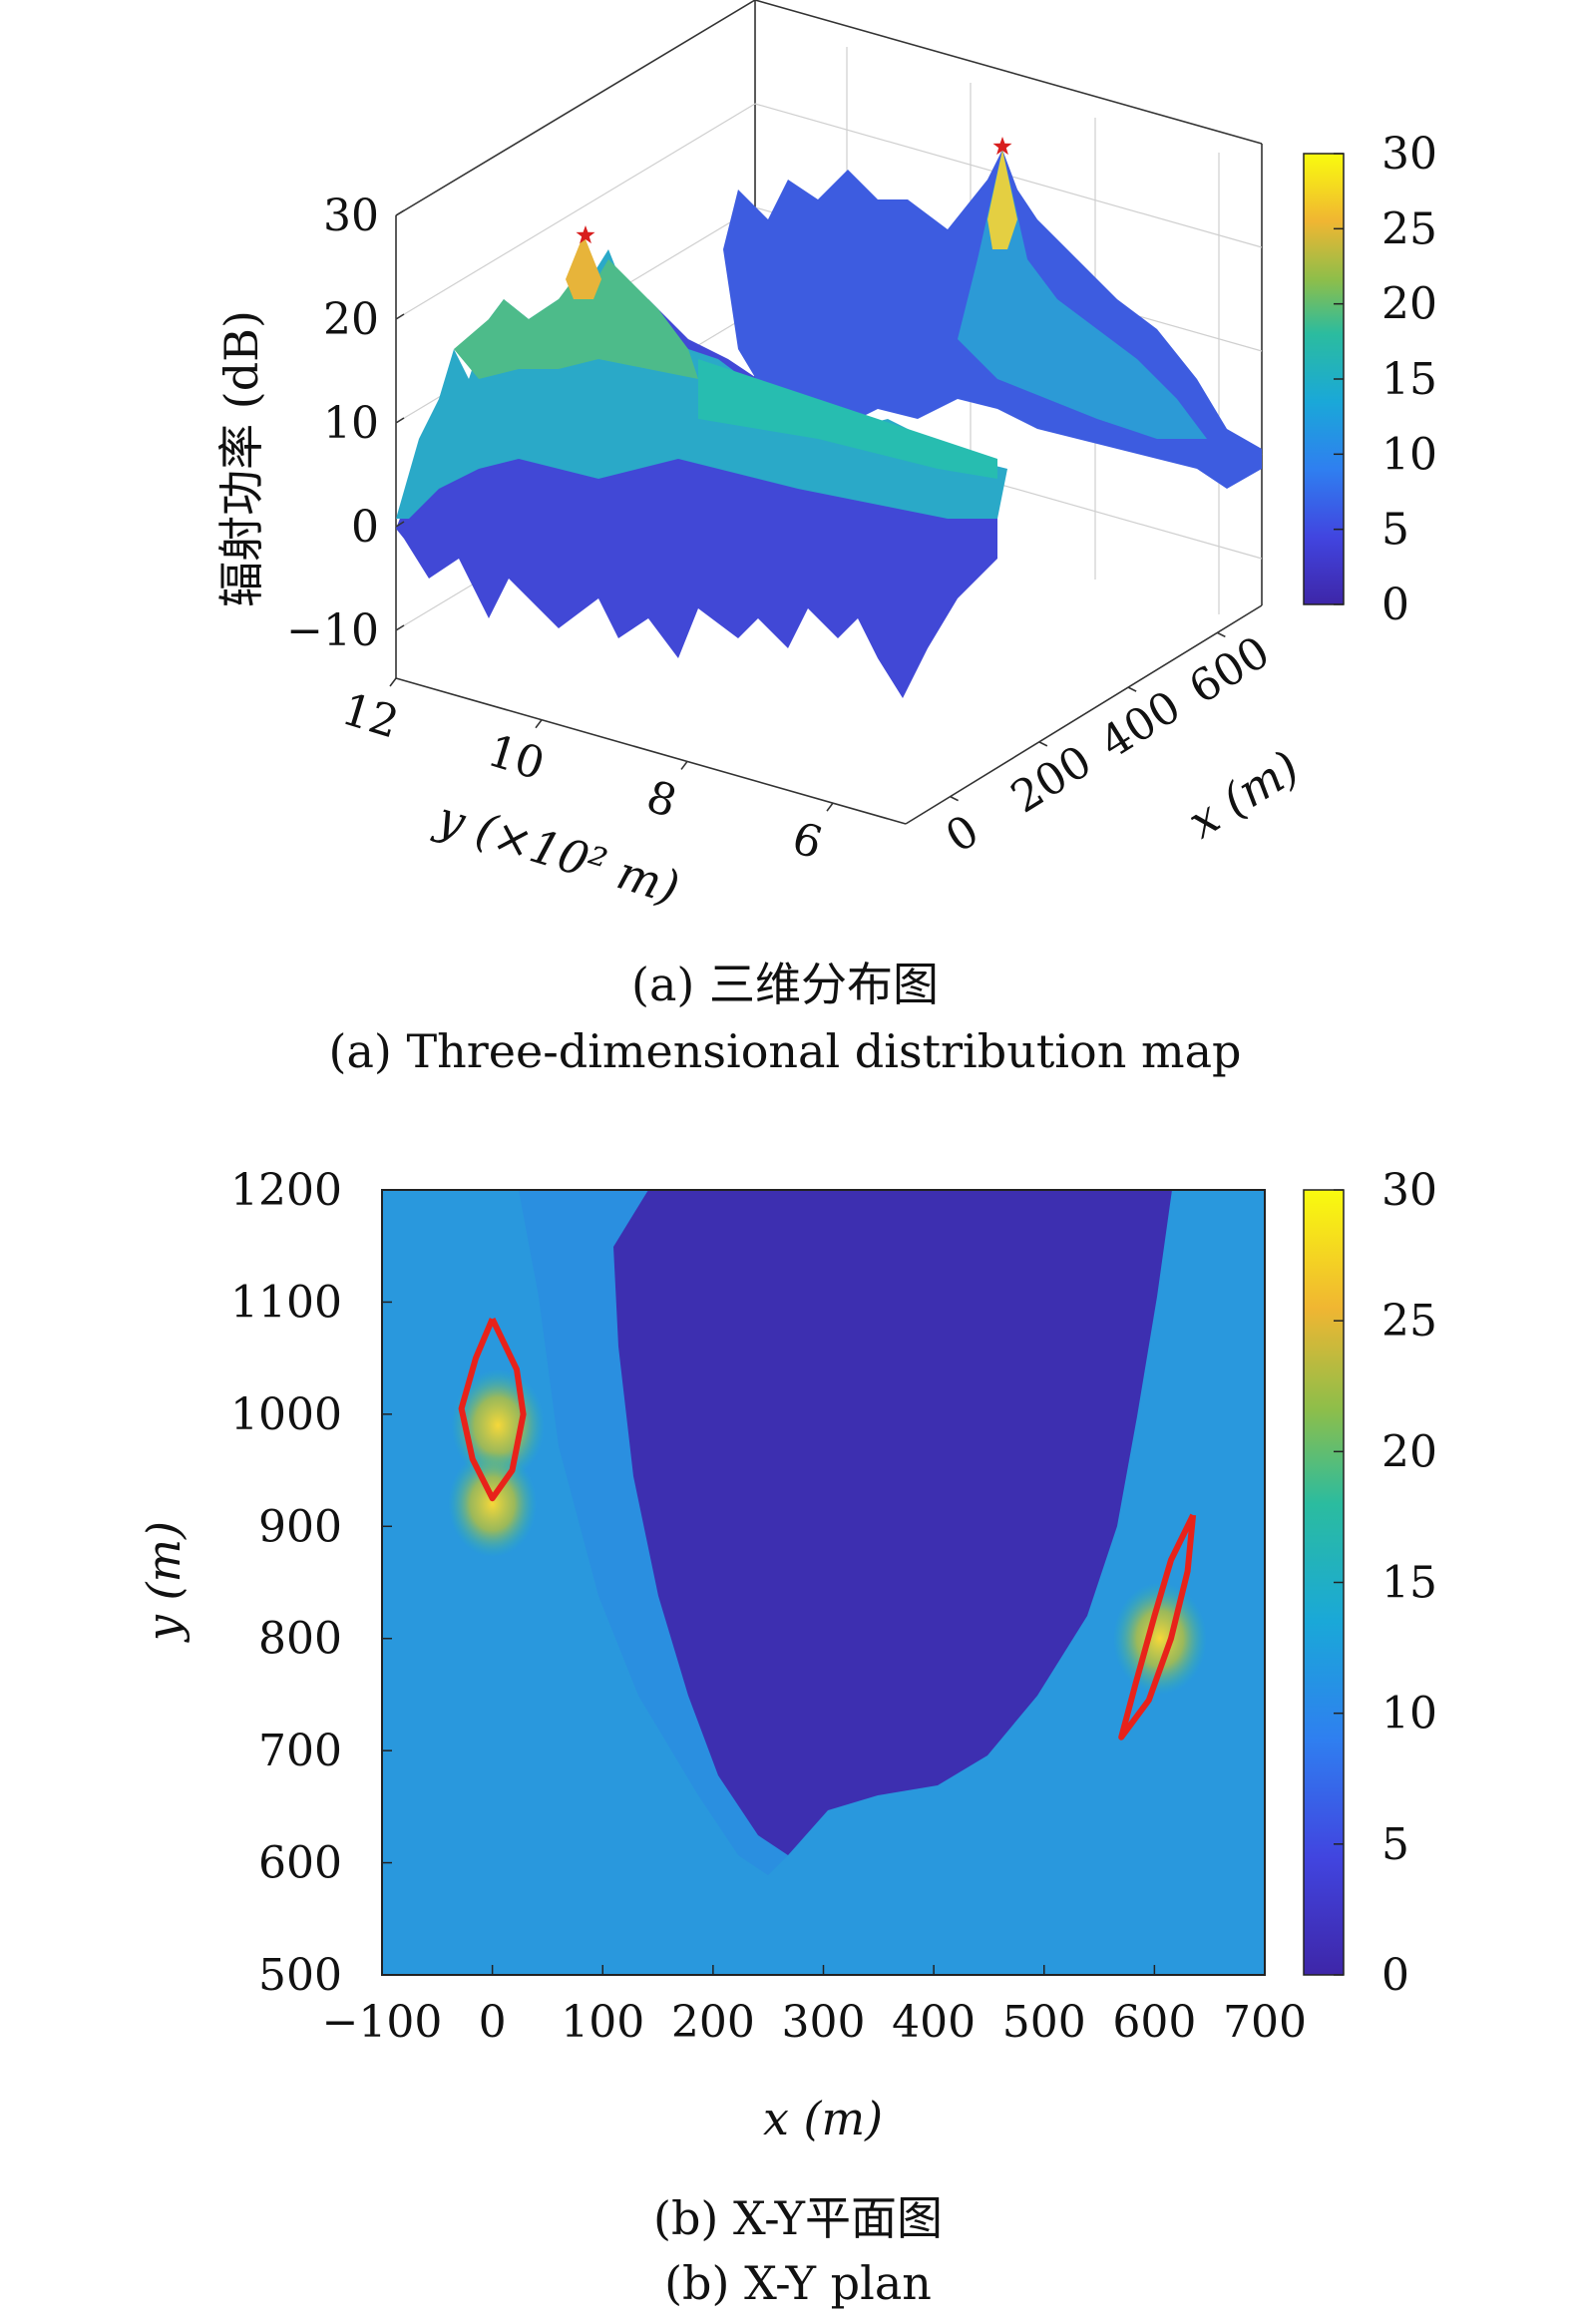 This screenshot has width=1571, height=2324. Describe the element at coordinates (493, 2022) in the screenshot. I see `heatmap-x-tick-label: 0` at that location.